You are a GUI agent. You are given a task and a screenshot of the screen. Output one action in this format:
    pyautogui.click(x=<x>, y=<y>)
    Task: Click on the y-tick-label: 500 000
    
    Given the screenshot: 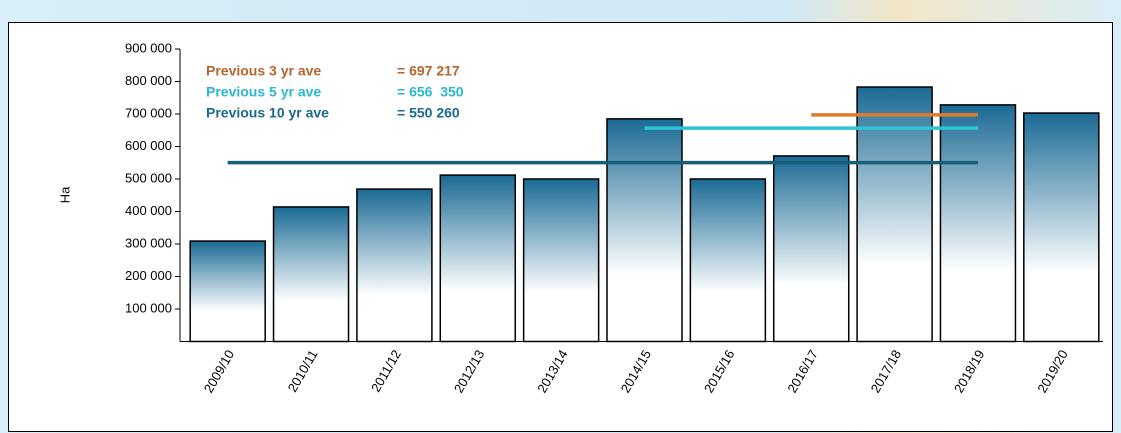 What is the action you would take?
    pyautogui.click(x=148, y=177)
    